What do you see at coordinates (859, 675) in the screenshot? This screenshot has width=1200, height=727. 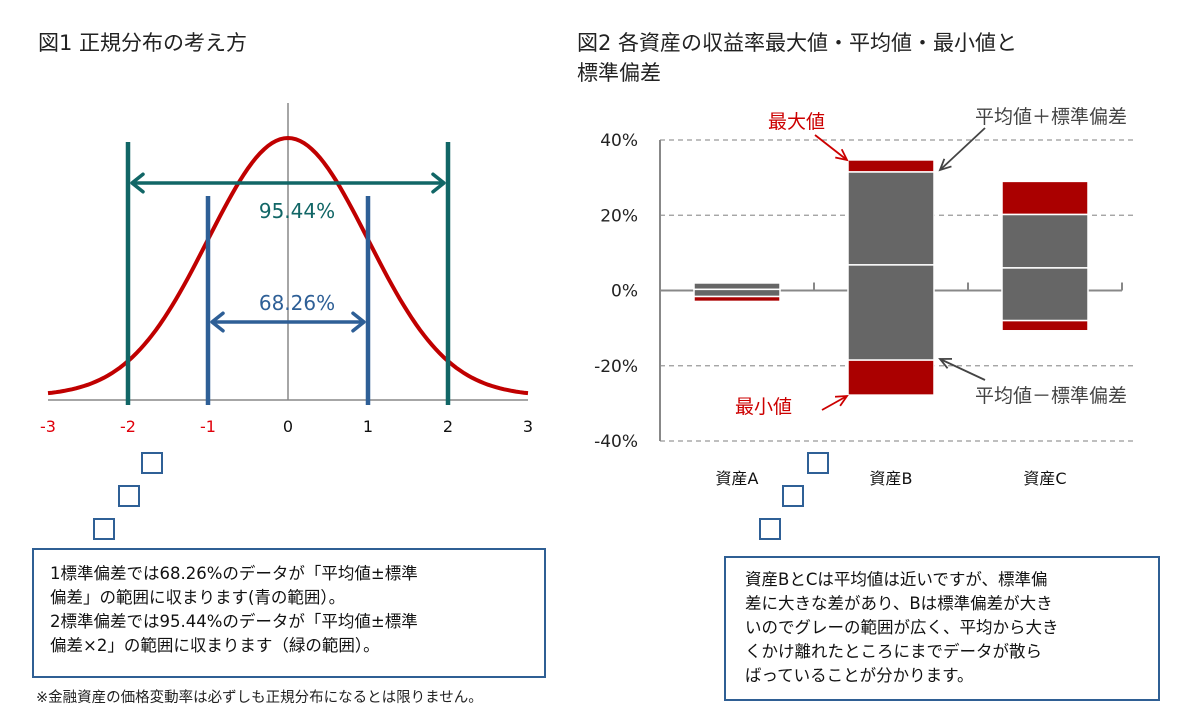 I see `box2-line: ばっていることが分かります。` at bounding box center [859, 675].